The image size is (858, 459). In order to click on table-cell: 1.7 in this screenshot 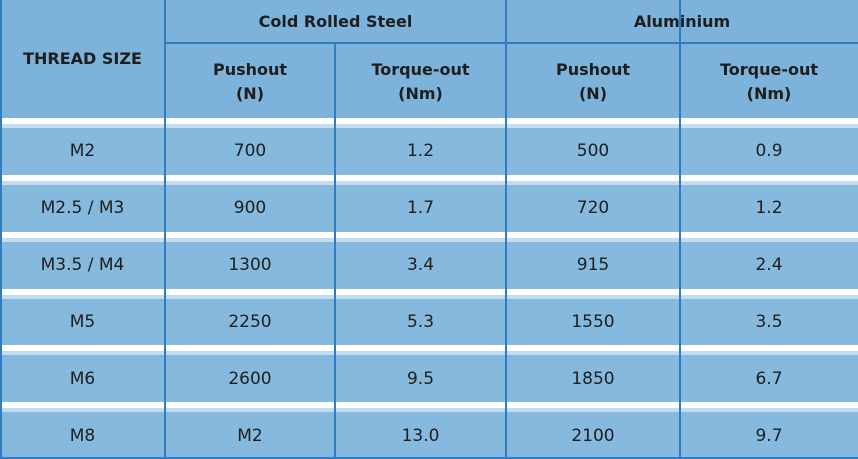, I will do `click(420, 208)`.